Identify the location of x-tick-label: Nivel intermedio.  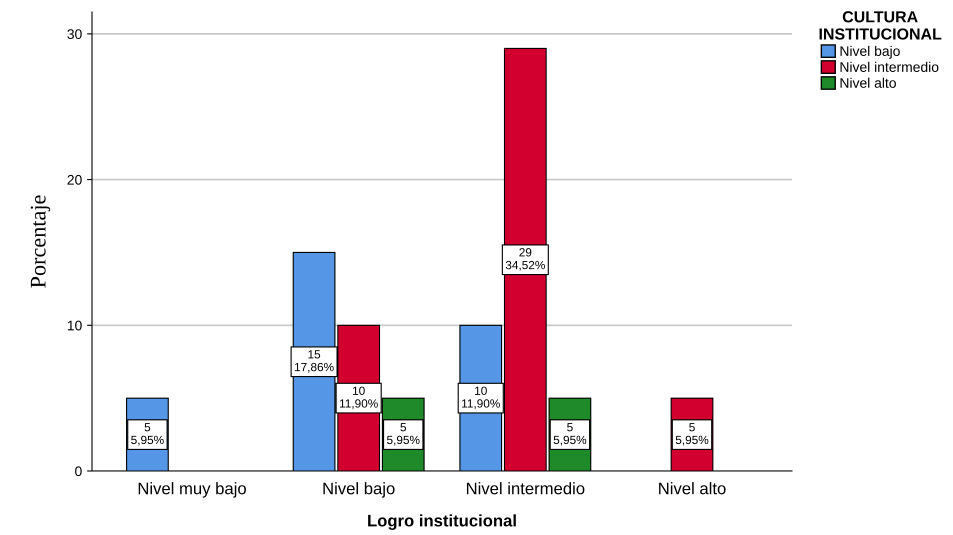
(525, 488).